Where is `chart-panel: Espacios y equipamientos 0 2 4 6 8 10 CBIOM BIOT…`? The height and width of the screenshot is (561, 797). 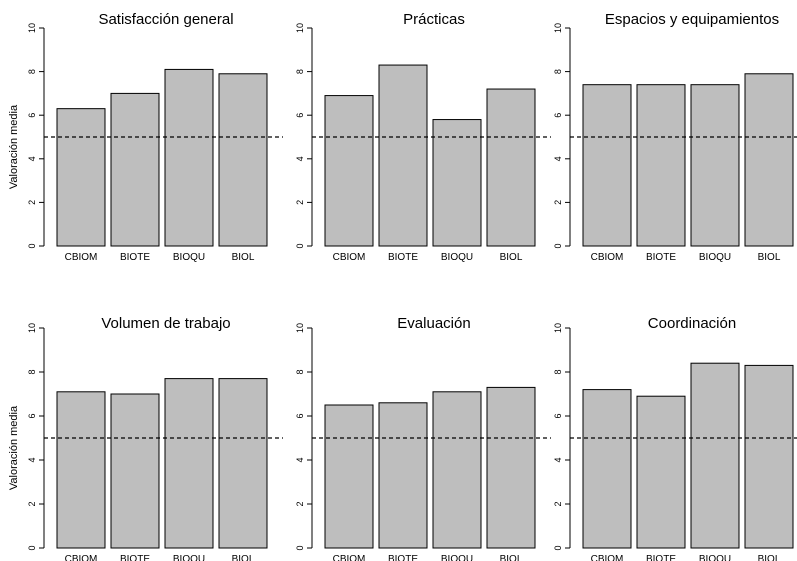
chart-panel: Espacios y equipamientos 0 2 4 6 8 10 CBIOM BIOT… is located at coordinates (675, 137).